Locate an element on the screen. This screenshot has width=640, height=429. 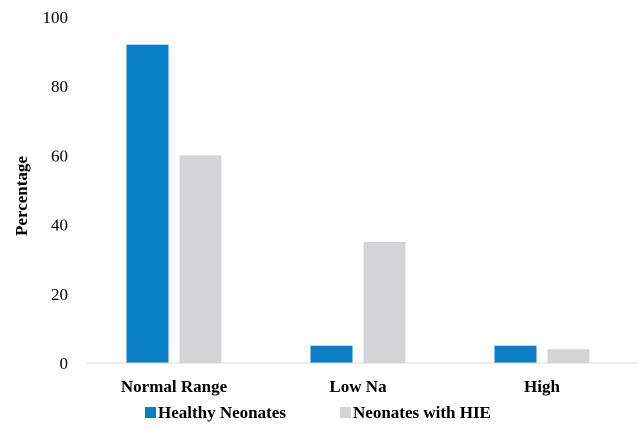
y-tick-label: 0 is located at coordinates (64, 363).